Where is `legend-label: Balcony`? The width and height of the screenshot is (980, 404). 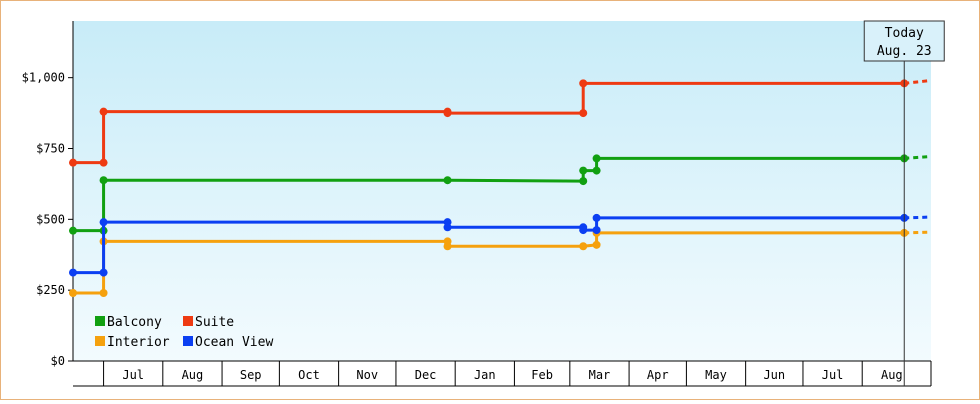
legend-label: Balcony is located at coordinates (134, 322).